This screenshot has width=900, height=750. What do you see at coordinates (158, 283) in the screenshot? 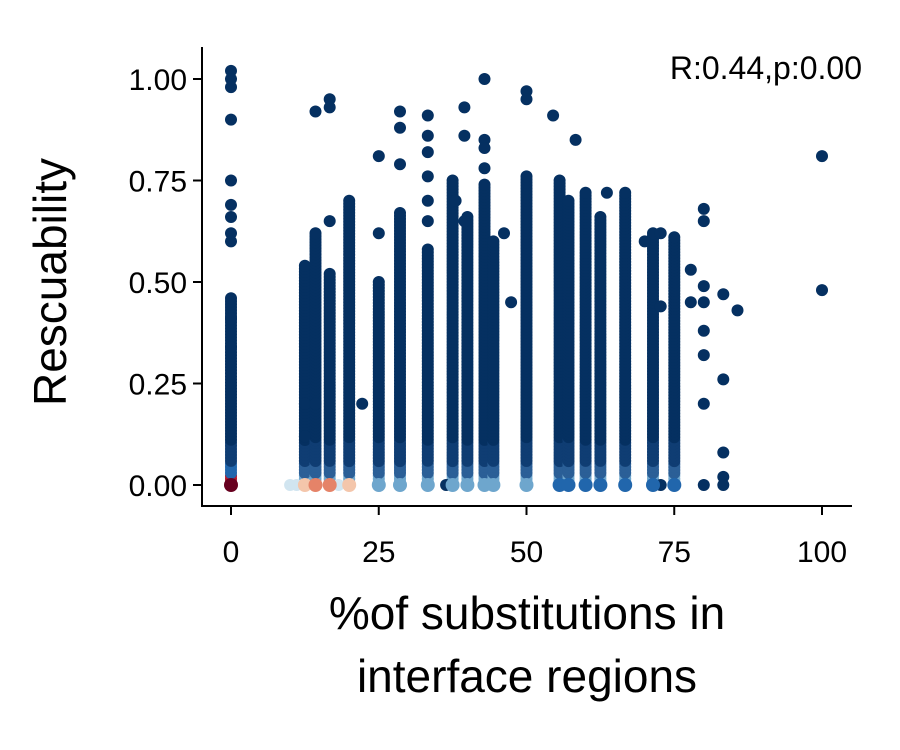
I see `y-tick-label: 0.50` at bounding box center [158, 283].